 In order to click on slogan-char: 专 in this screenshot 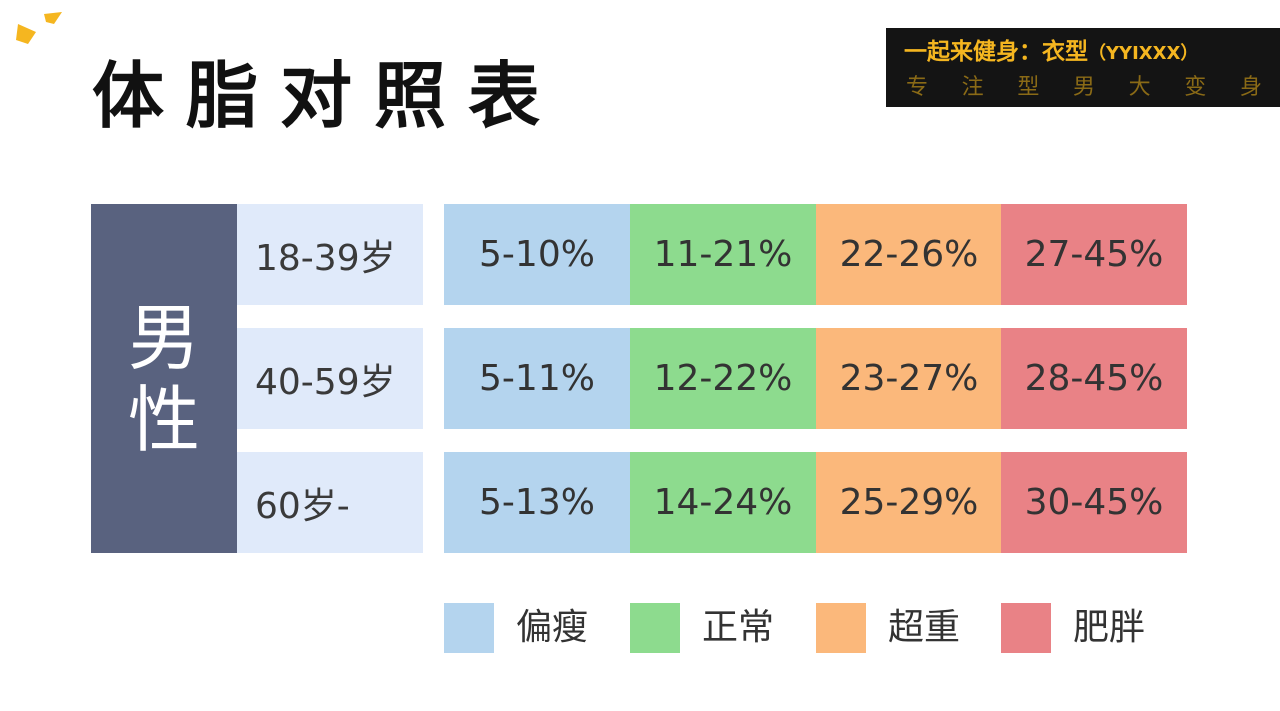, I will do `click(917, 87)`.